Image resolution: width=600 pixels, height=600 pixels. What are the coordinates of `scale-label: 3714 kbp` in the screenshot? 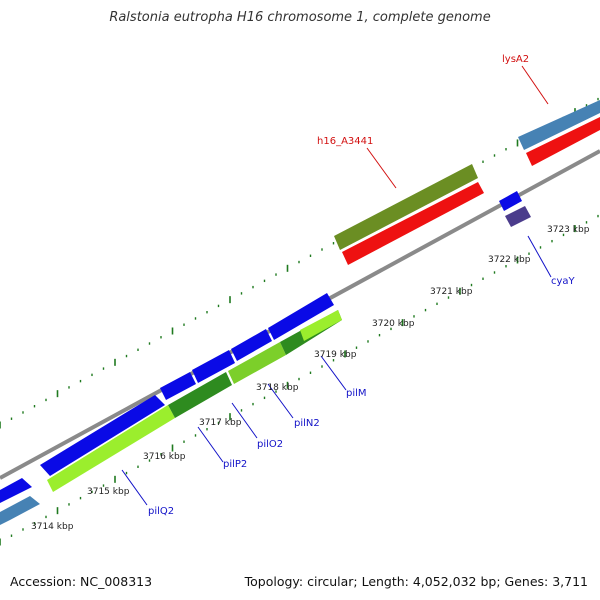 It's located at (52, 527).